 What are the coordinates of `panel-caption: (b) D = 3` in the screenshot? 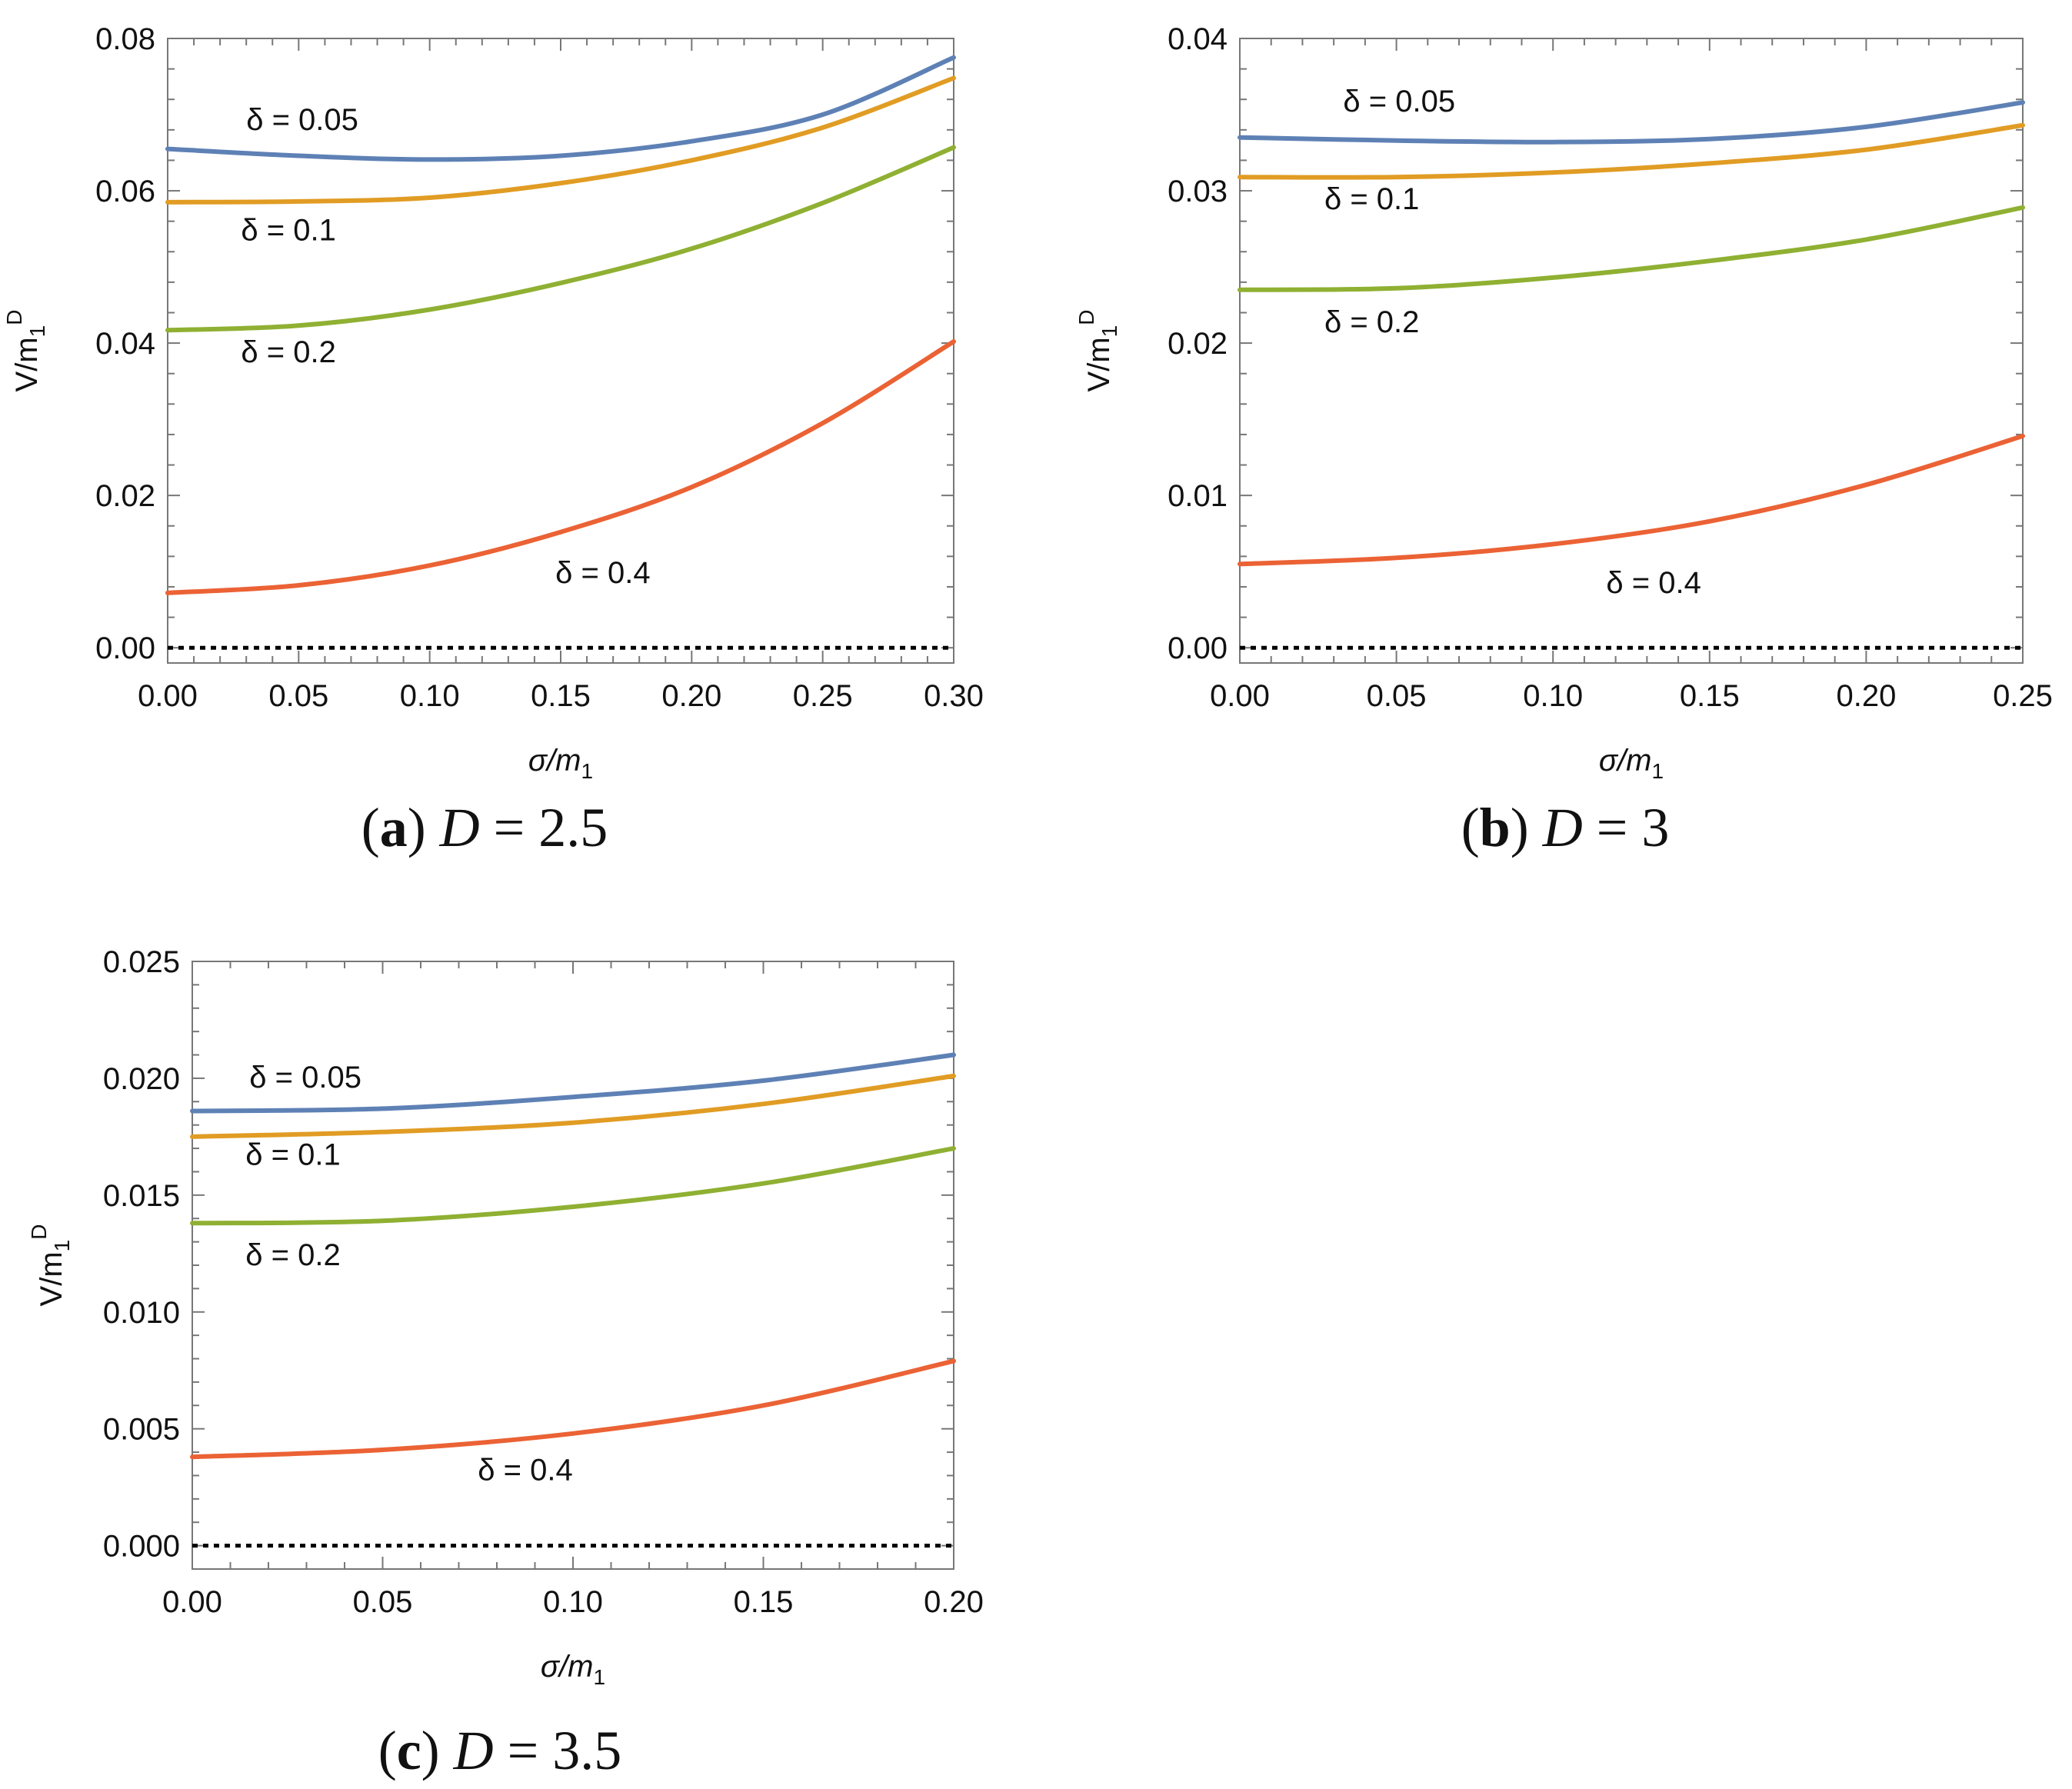 It's located at (1565, 828).